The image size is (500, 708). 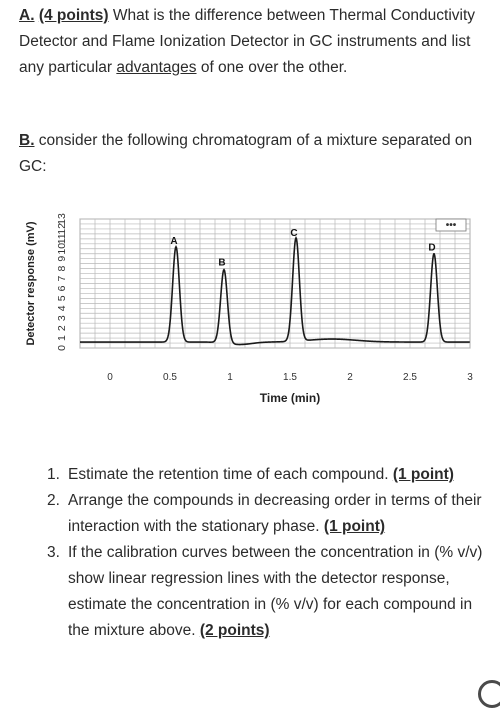 What do you see at coordinates (62, 238) in the screenshot?
I see `y-tick-label: 11` at bounding box center [62, 238].